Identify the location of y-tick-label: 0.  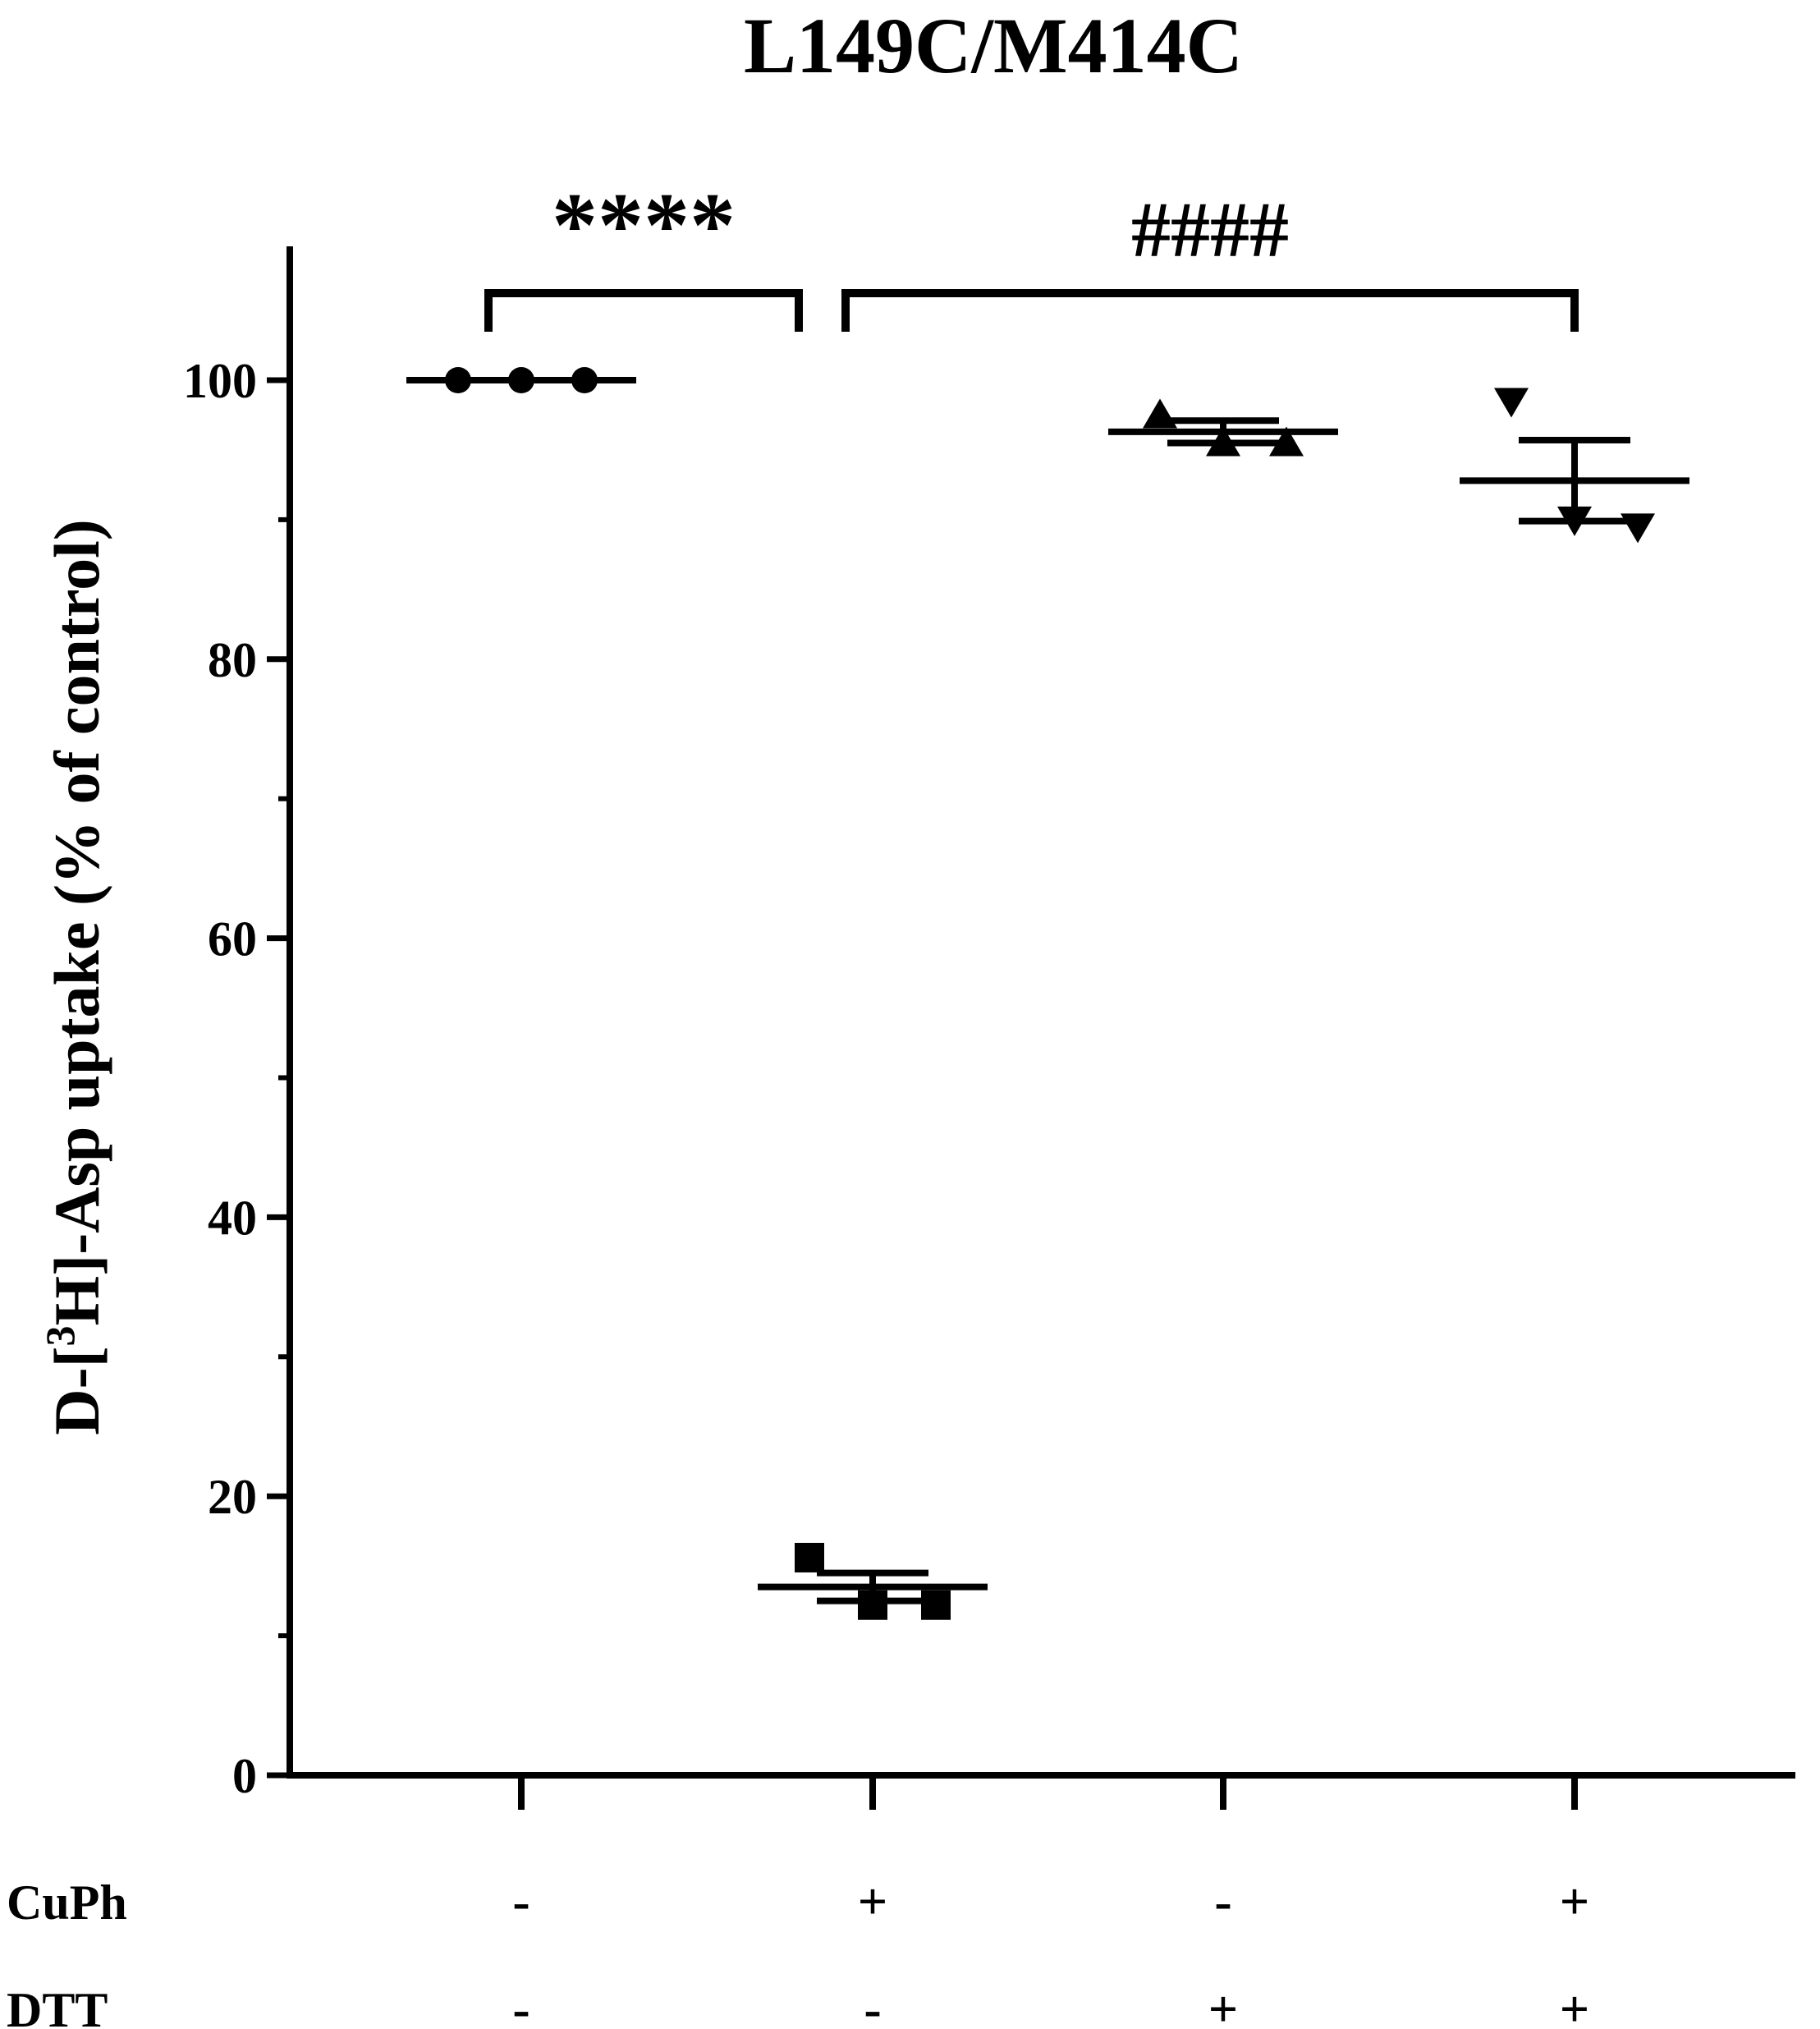
(244, 1776).